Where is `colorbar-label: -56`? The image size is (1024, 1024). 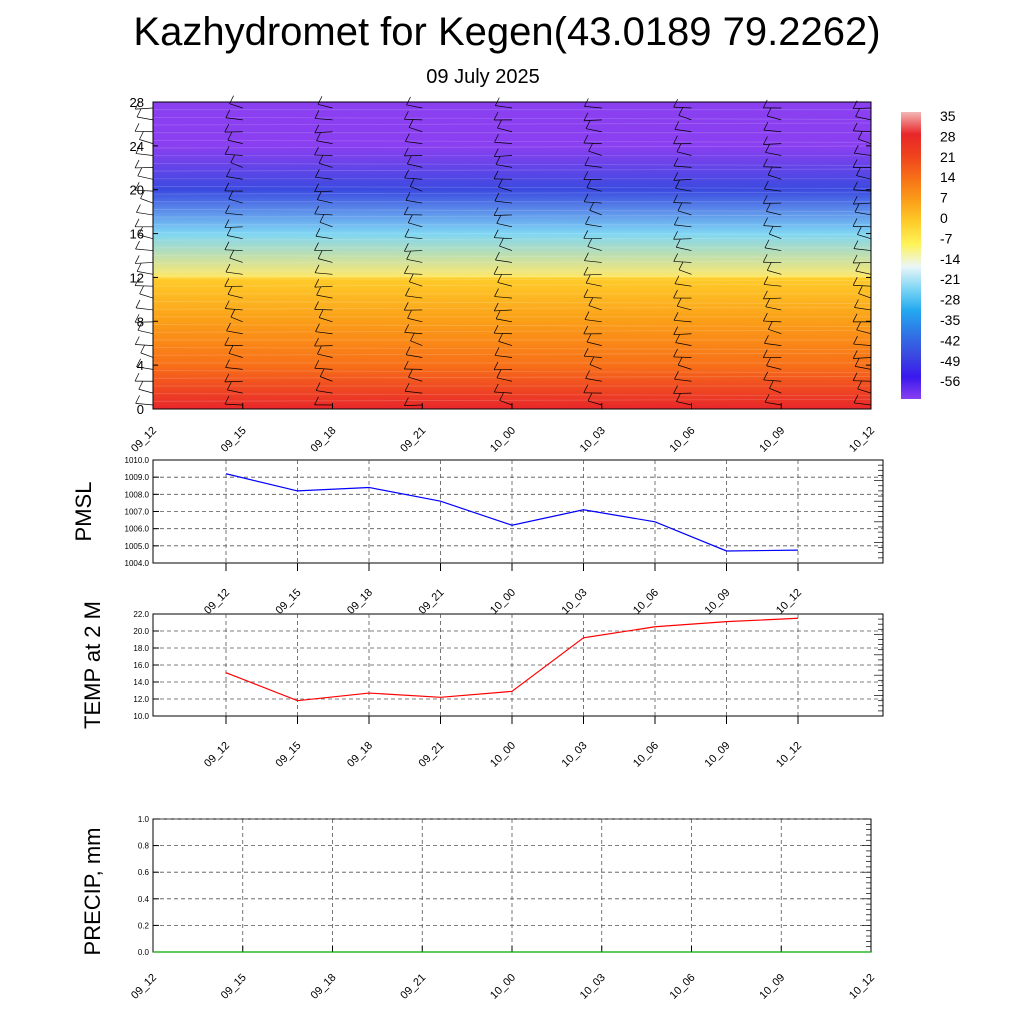
colorbar-label: -56 is located at coordinates (950, 381).